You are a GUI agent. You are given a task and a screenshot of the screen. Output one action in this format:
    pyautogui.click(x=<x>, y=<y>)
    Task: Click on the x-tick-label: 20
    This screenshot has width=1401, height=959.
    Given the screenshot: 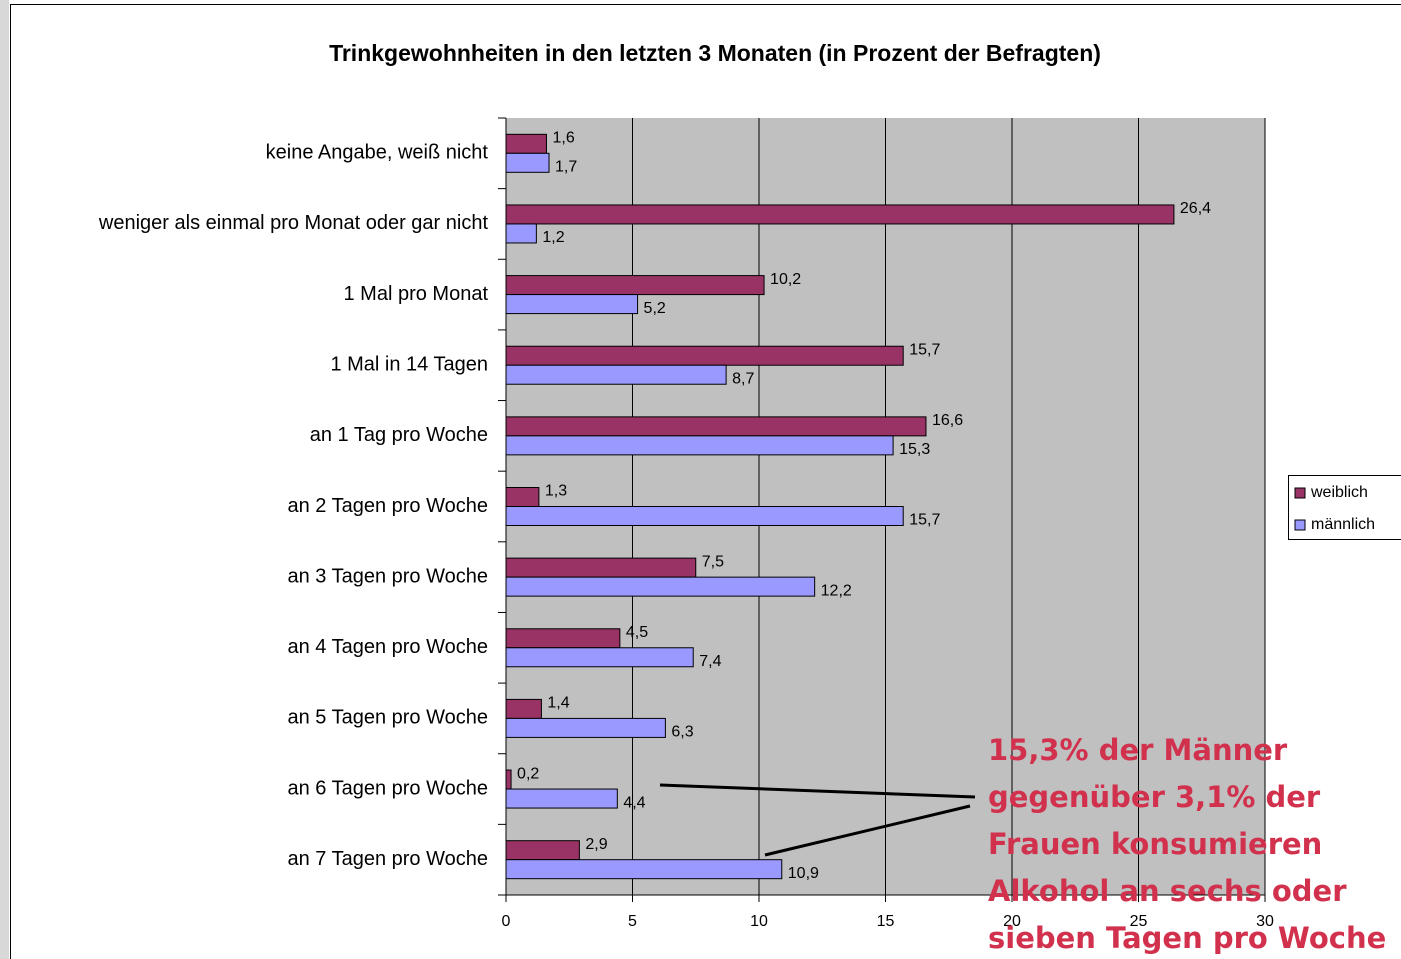 What is the action you would take?
    pyautogui.click(x=1012, y=921)
    